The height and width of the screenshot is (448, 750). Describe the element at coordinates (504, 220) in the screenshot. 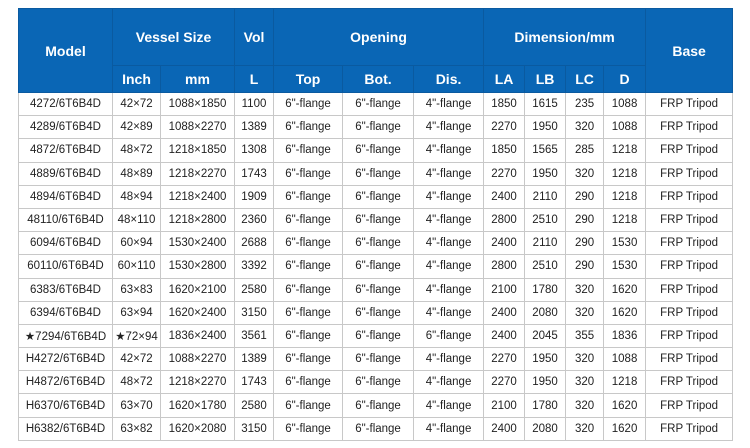

I see `table-cell: 2800` at that location.